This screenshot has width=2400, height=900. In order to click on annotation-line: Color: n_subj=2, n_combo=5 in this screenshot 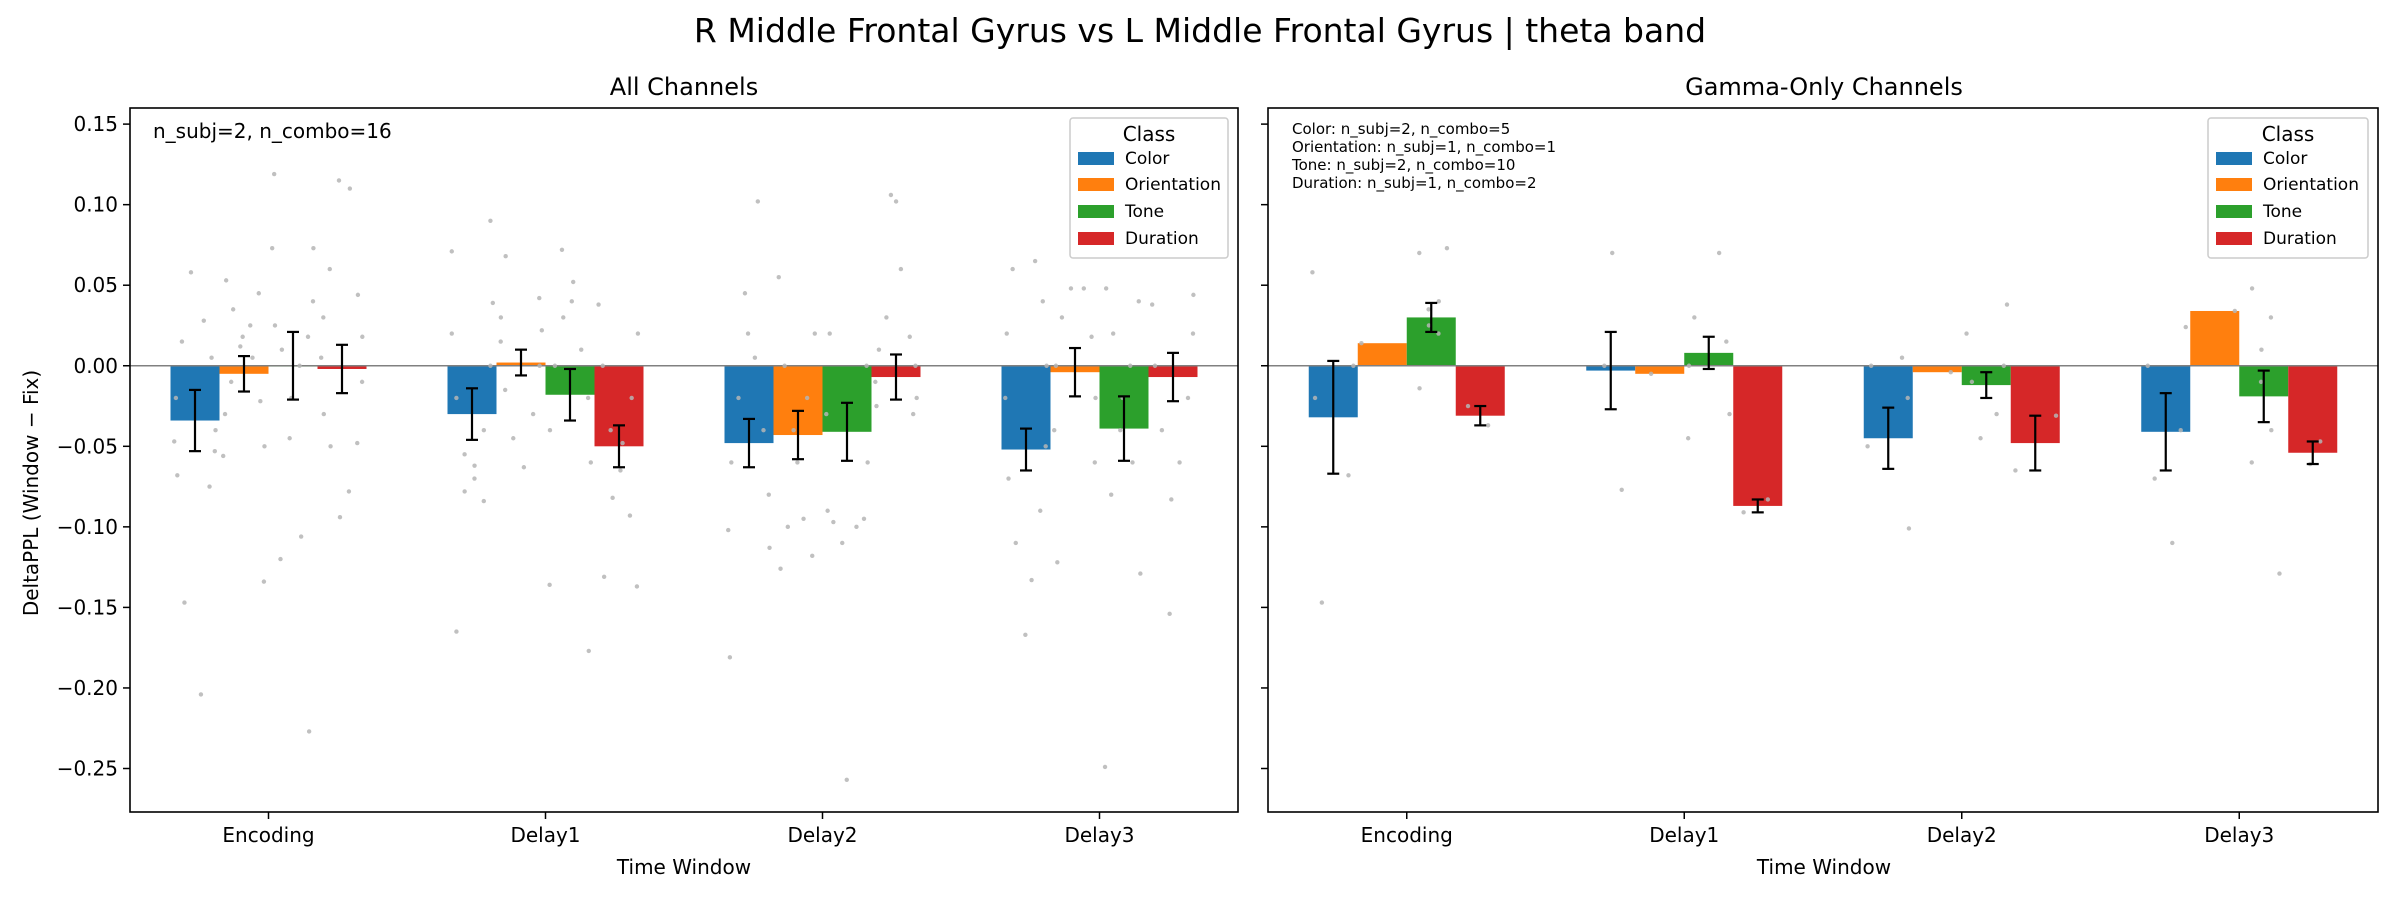, I will do `click(1401, 129)`.